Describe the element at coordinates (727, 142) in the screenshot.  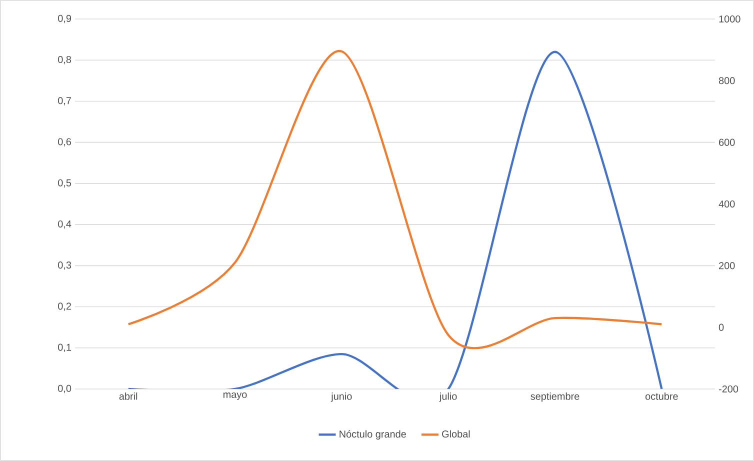
I see `y2-tick-label: 600` at that location.